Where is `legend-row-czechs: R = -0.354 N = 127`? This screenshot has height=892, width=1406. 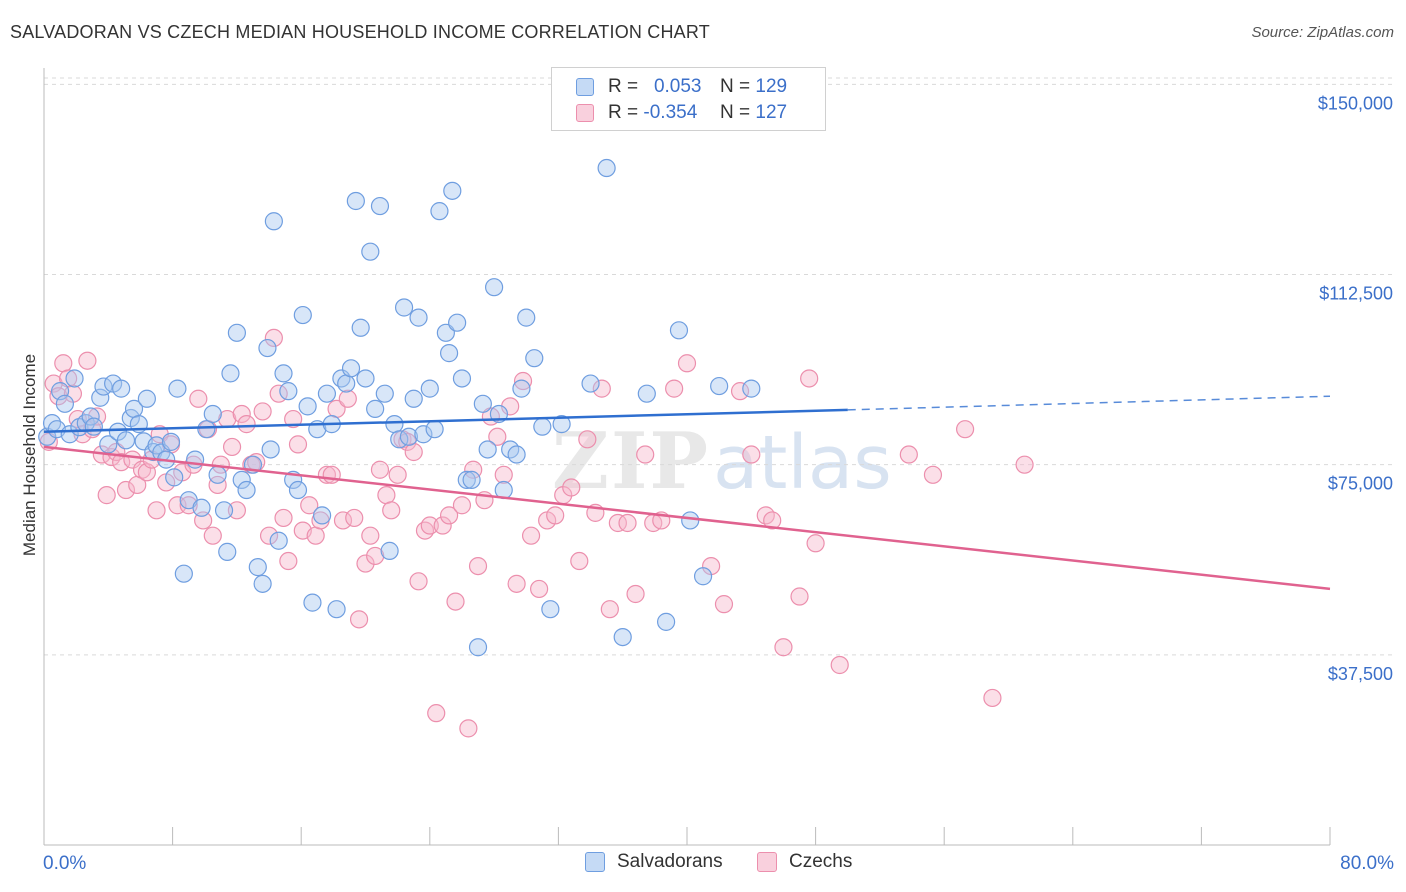 legend-row-czechs: R = -0.354 N = 127 is located at coordinates (681, 113).